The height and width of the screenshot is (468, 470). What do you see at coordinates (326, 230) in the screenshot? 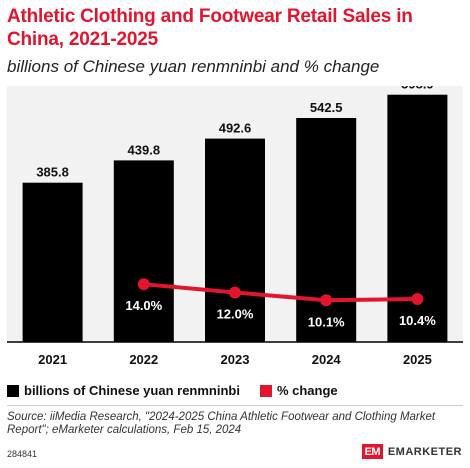
I see `bar-2024` at bounding box center [326, 230].